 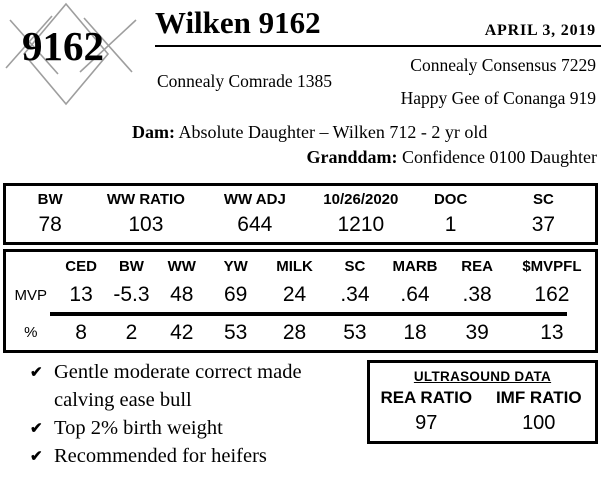 I want to click on epd-mvp-yw: 69, so click(x=235, y=294).